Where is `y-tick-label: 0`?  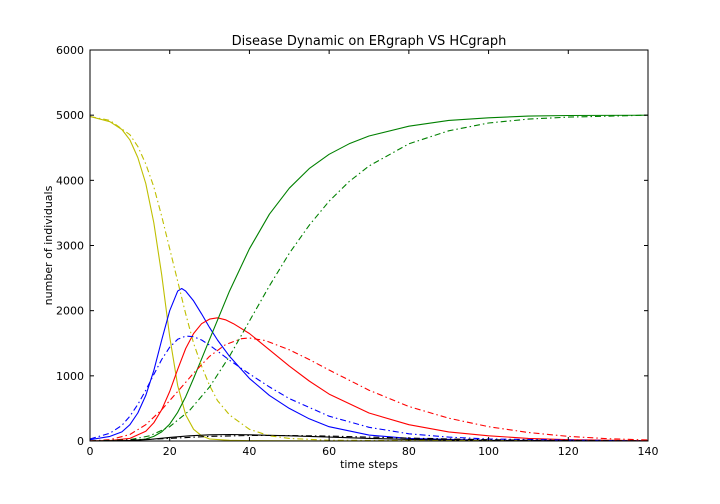
y-tick-label: 0 is located at coordinates (80, 441).